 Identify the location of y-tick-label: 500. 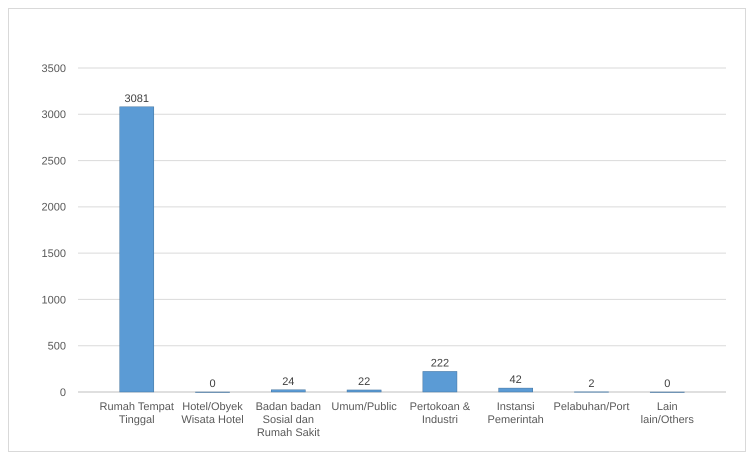
(57, 346).